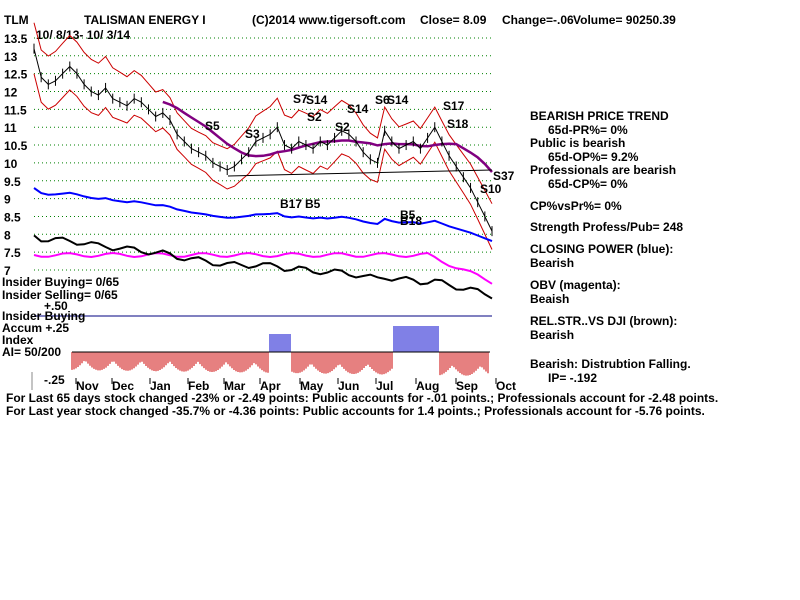 Image resolution: width=800 pixels, height=600 pixels. Describe the element at coordinates (16, 155) in the screenshot. I see `y-axis: 13.5 13 12.5 12 11.5 11 10.5 10 9.5 9 8.5 8 7.5 7` at that location.